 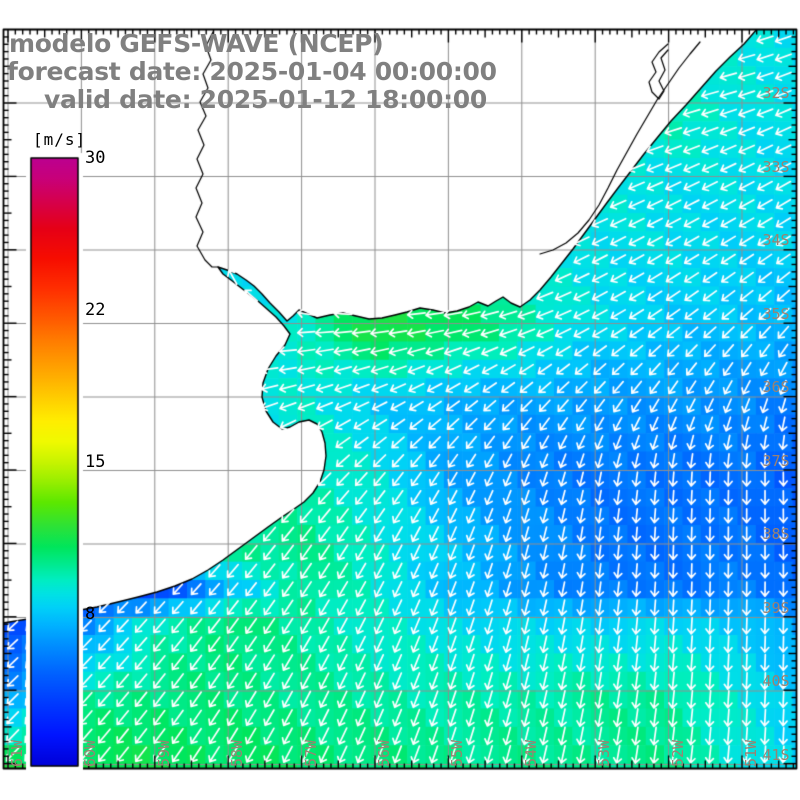 What do you see at coordinates (95, 462) in the screenshot?
I see `colorbar-tick-label: 15` at bounding box center [95, 462].